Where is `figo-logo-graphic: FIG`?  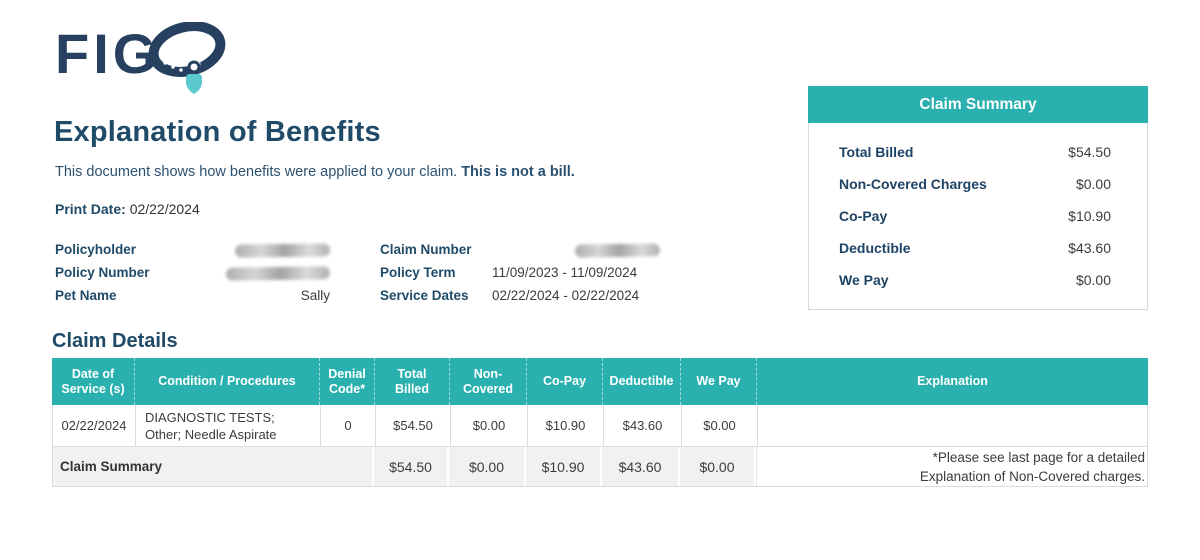
figo-logo-graphic: FIG is located at coordinates (140, 57).